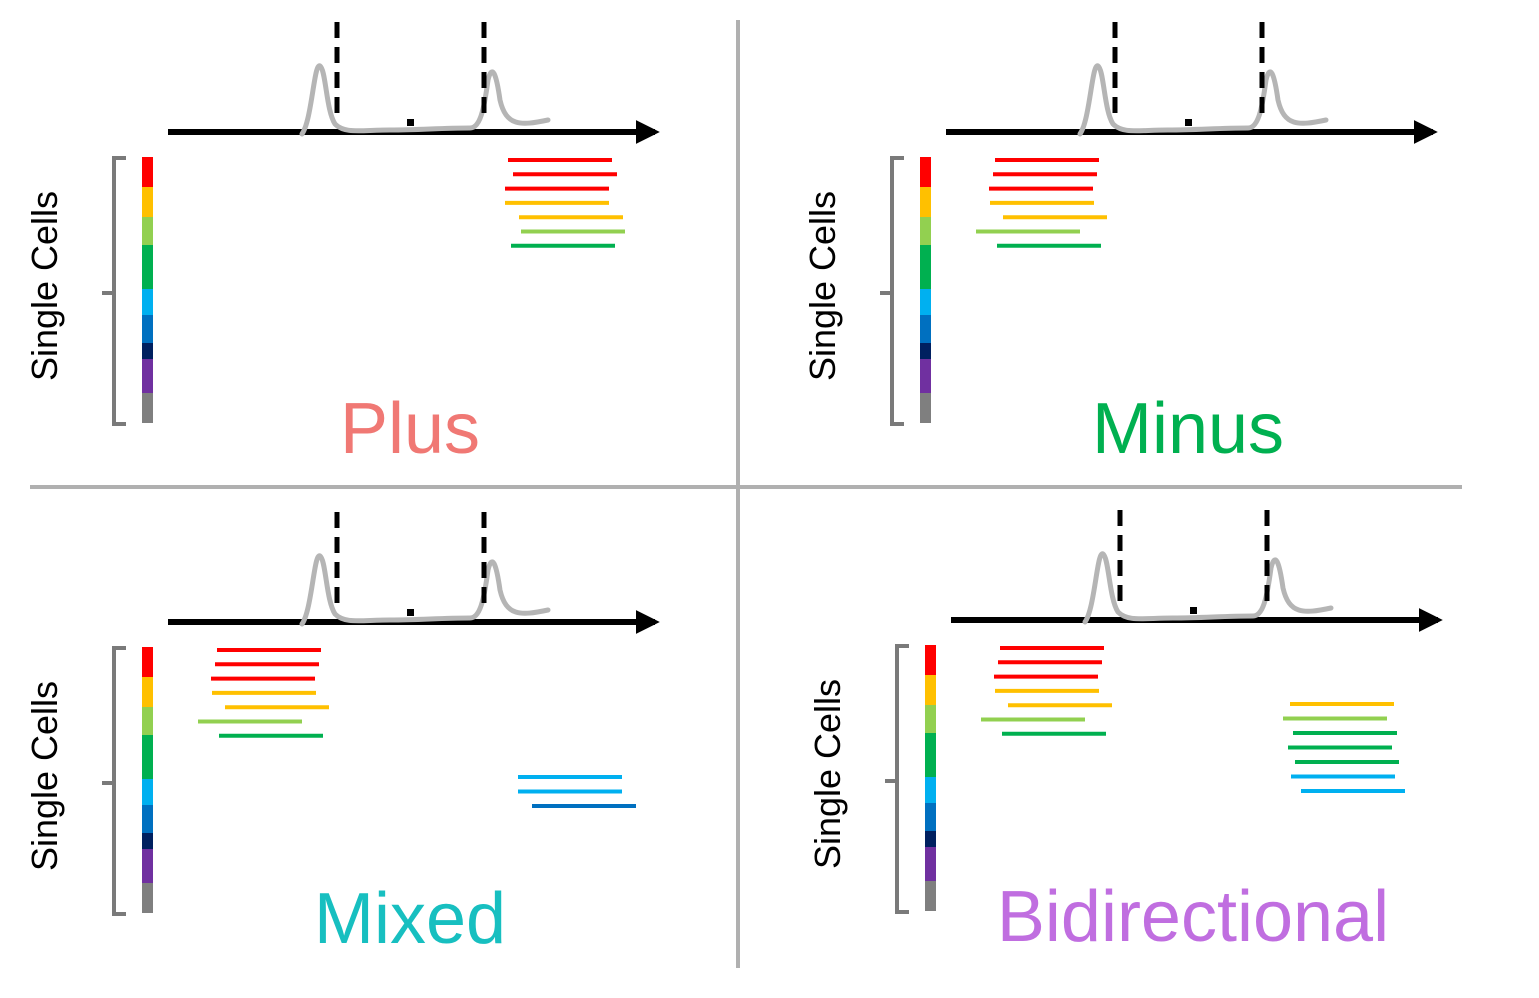 This screenshot has width=1539, height=998. I want to click on panel-title: Bidirectional, so click(1193, 917).